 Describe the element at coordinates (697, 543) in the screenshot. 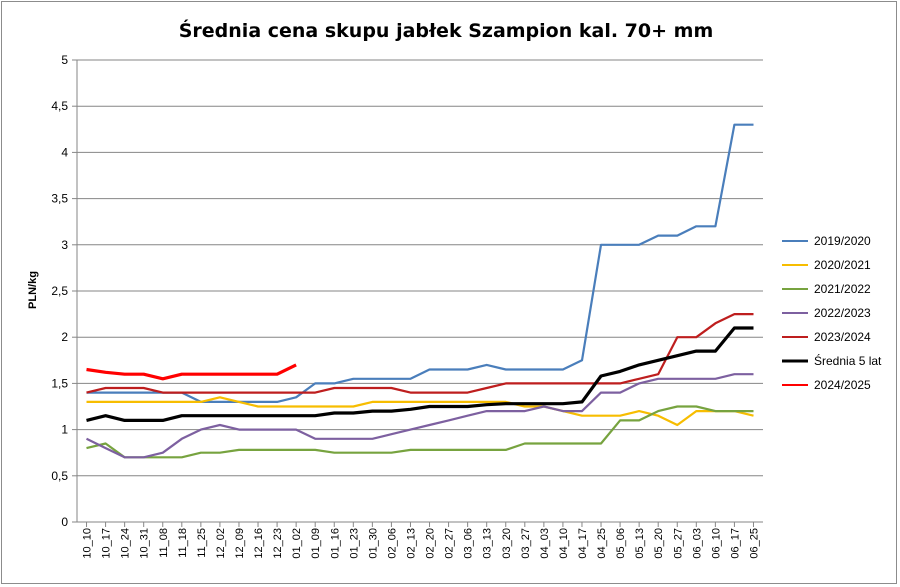

I see `x-tick-label: 06_03` at that location.